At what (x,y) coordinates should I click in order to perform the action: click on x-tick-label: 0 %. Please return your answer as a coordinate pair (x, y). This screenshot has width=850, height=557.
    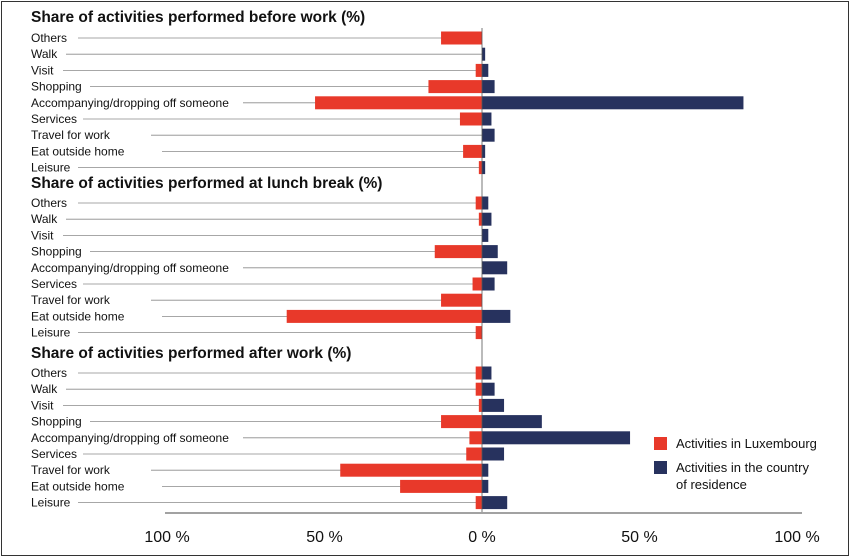
    Looking at the image, I should click on (482, 537).